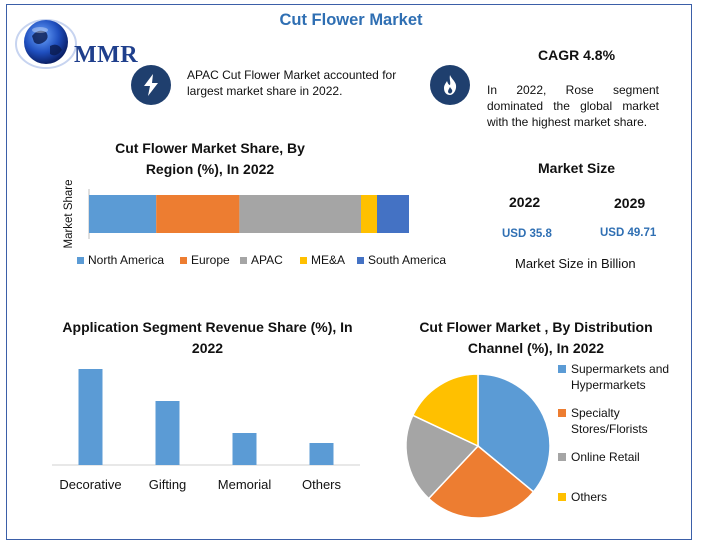 The width and height of the screenshot is (702, 550). What do you see at coordinates (300, 214) in the screenshot?
I see `region-bar-apac` at bounding box center [300, 214].